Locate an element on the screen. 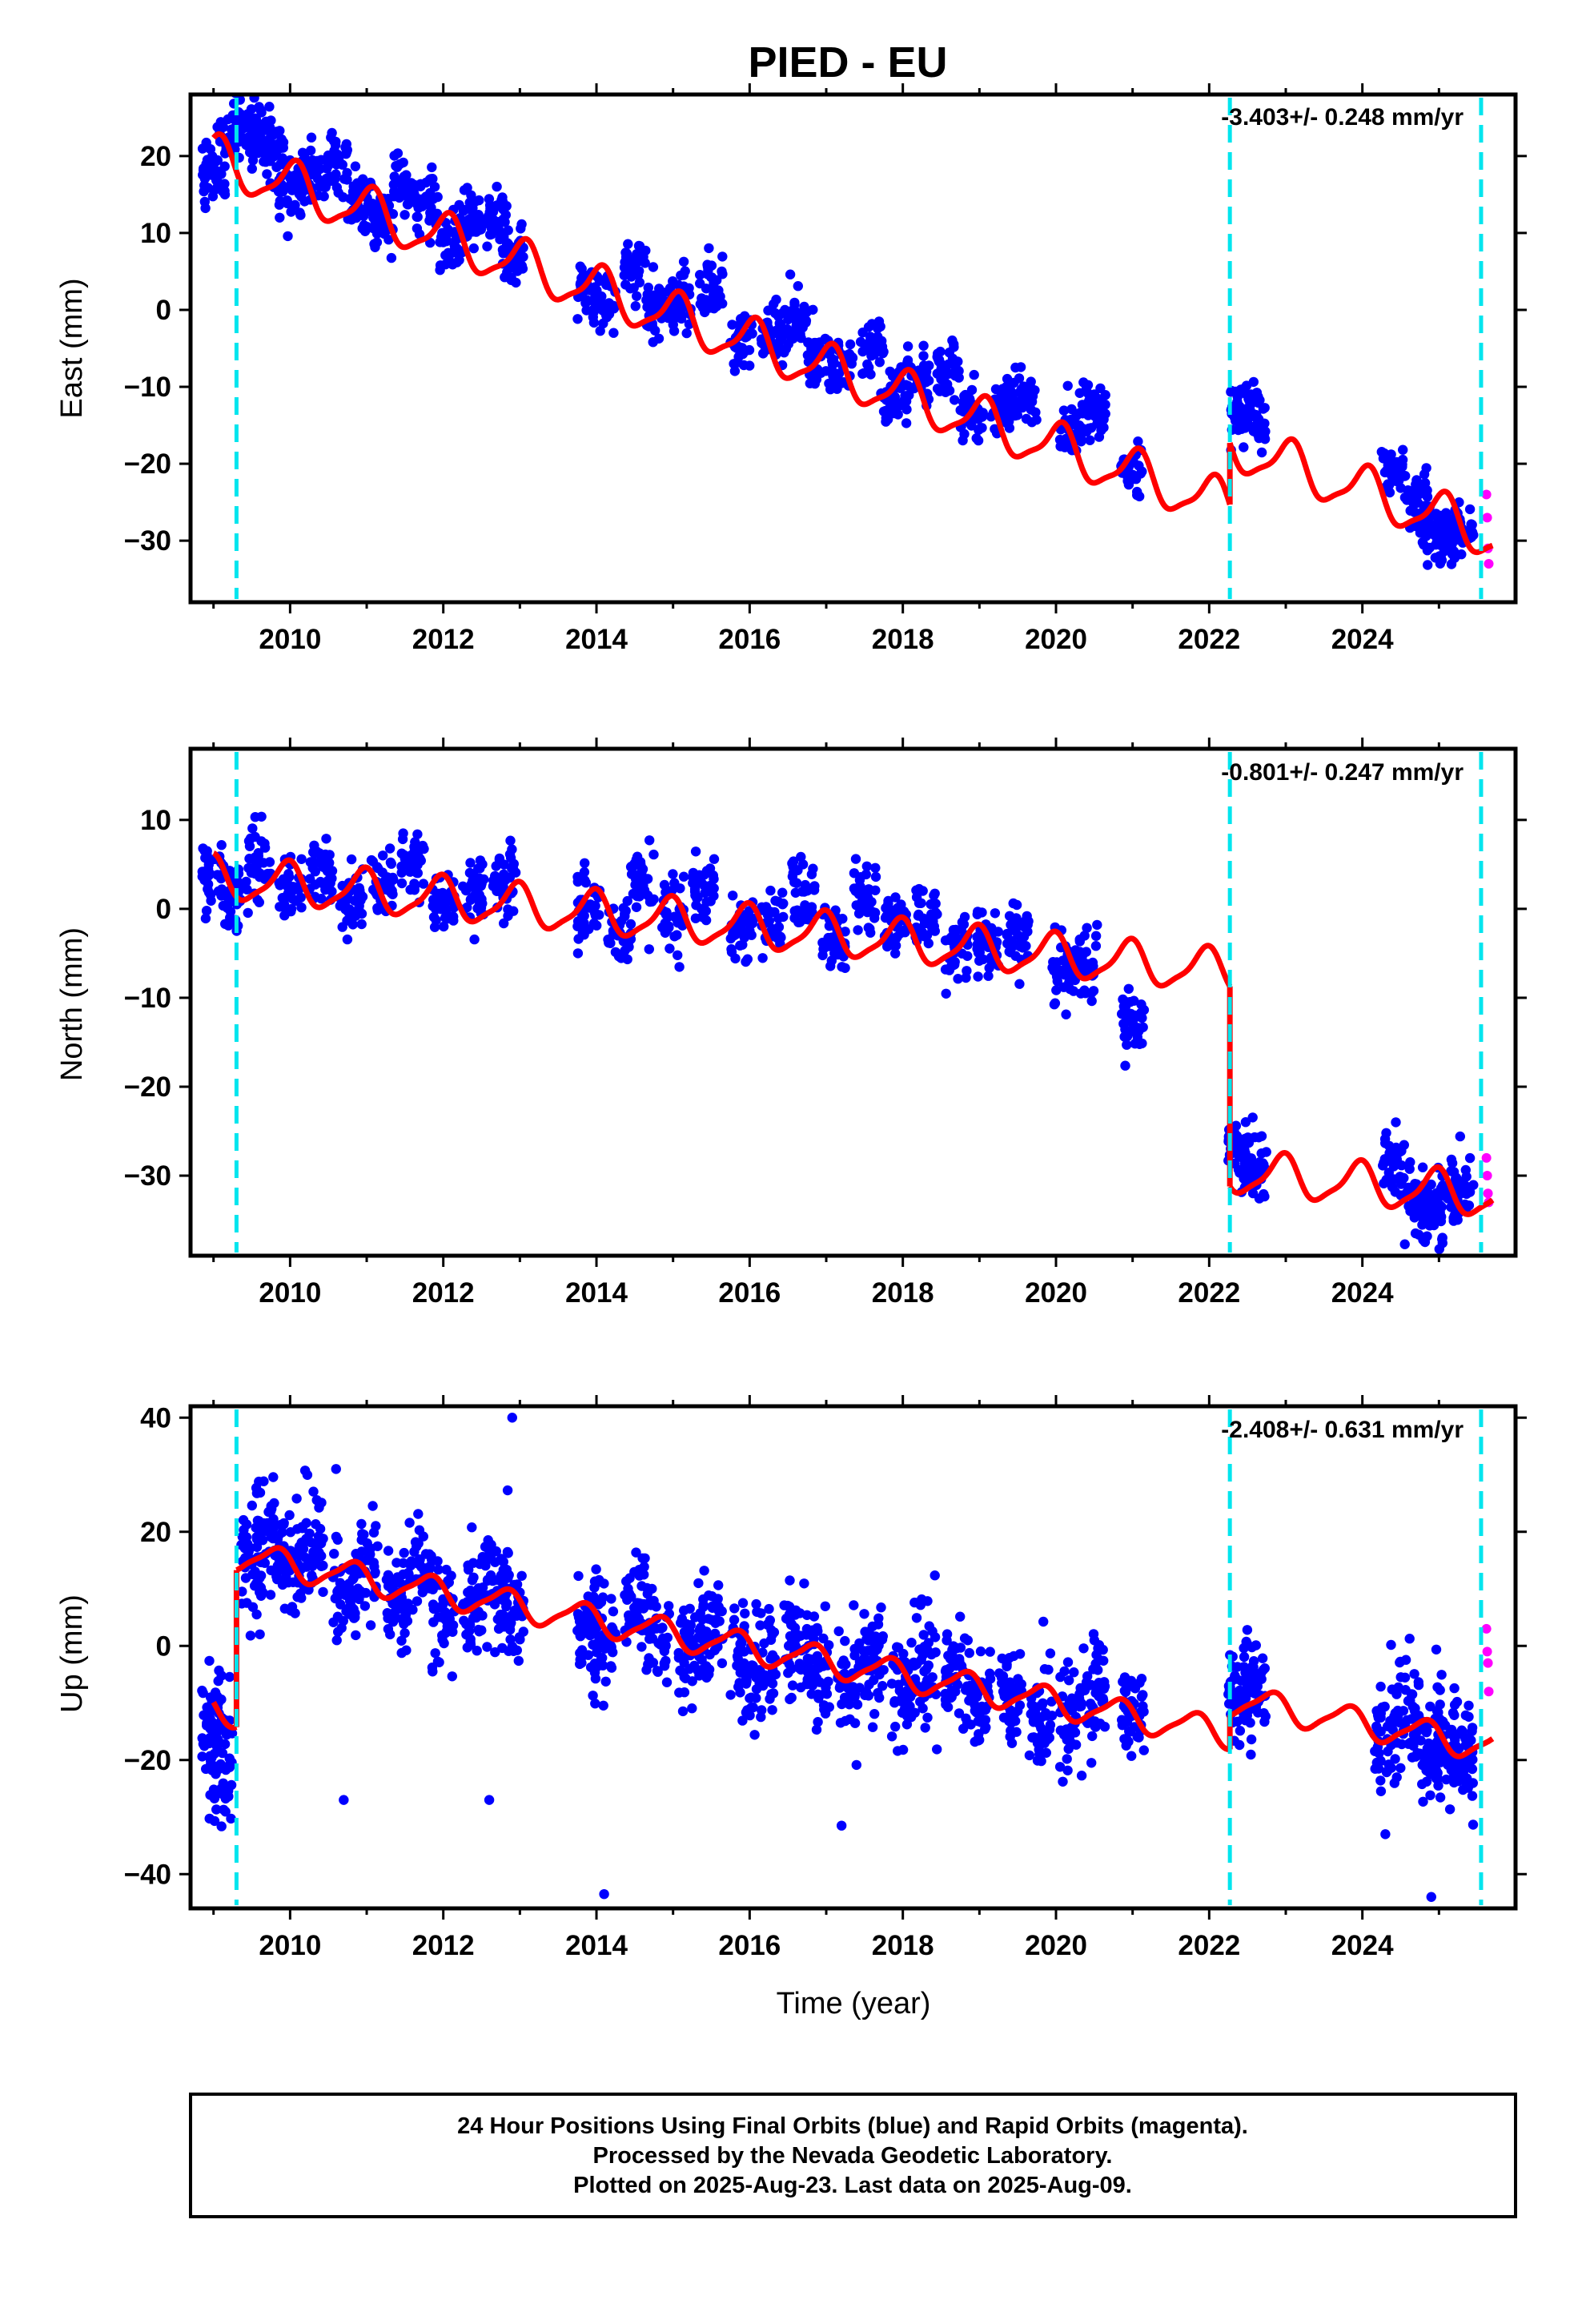  north-y-tick-label: −10 is located at coordinates (147, 999).